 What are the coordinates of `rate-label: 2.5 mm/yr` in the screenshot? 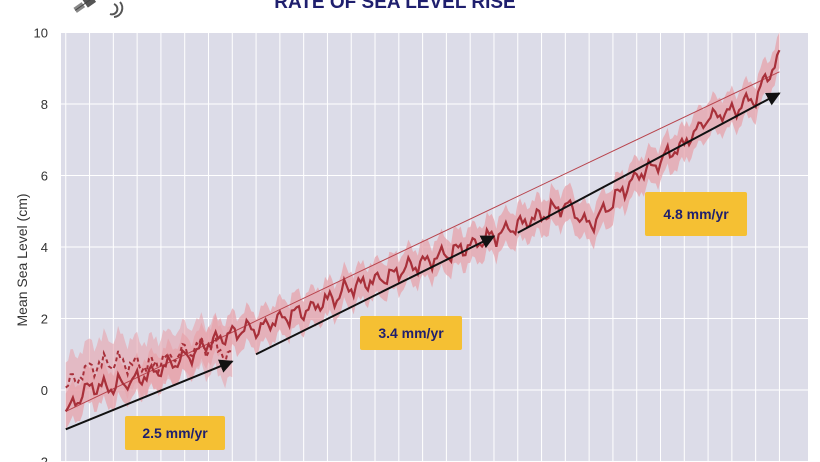 It's located at (175, 433).